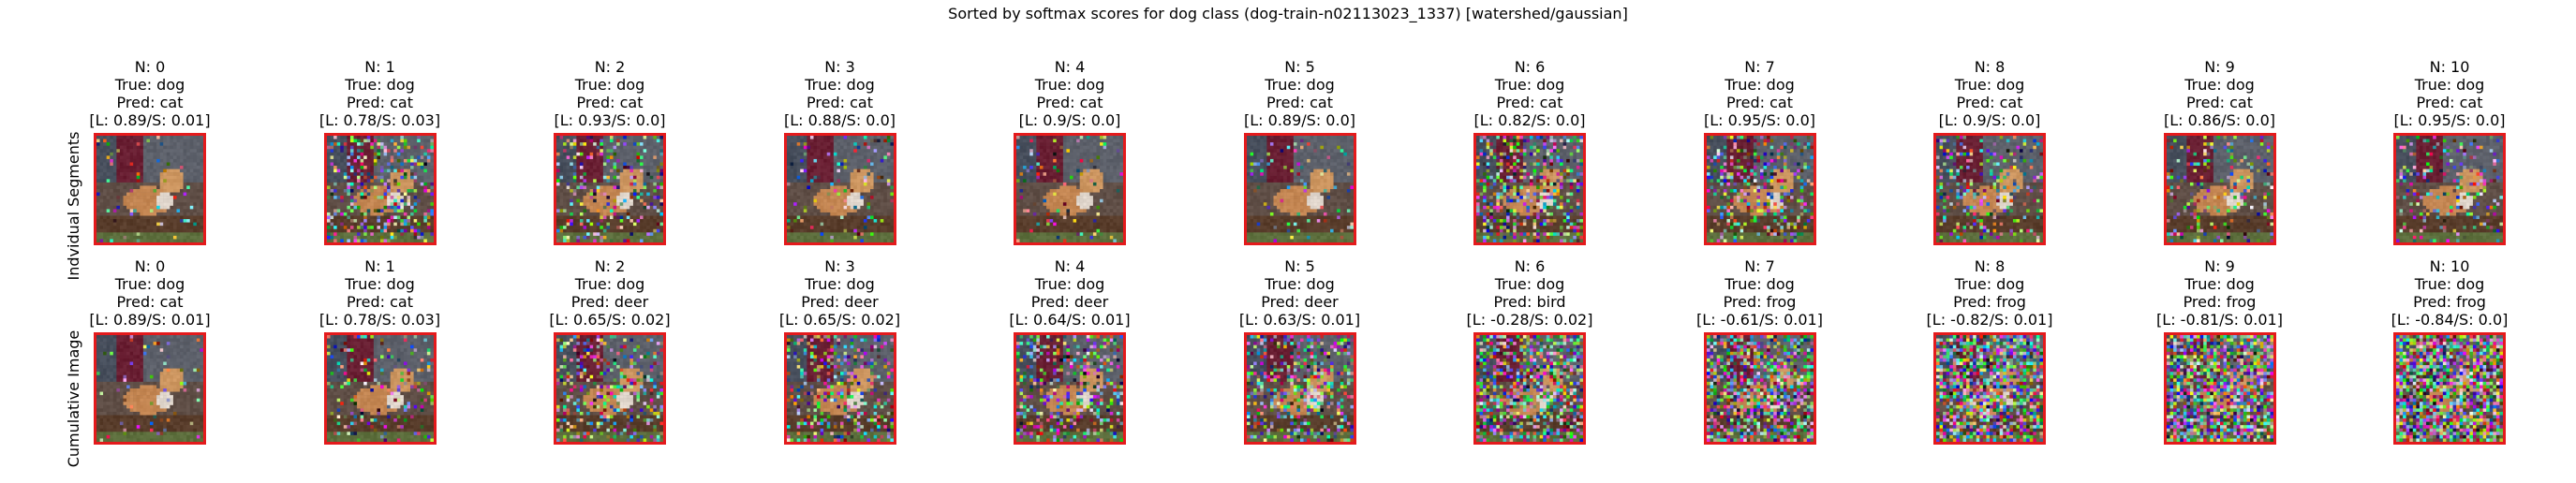 This screenshot has height=483, width=2576. What do you see at coordinates (2447, 320) in the screenshot?
I see `panel-scores-label: [L: -0.84/S: 0.0]` at bounding box center [2447, 320].